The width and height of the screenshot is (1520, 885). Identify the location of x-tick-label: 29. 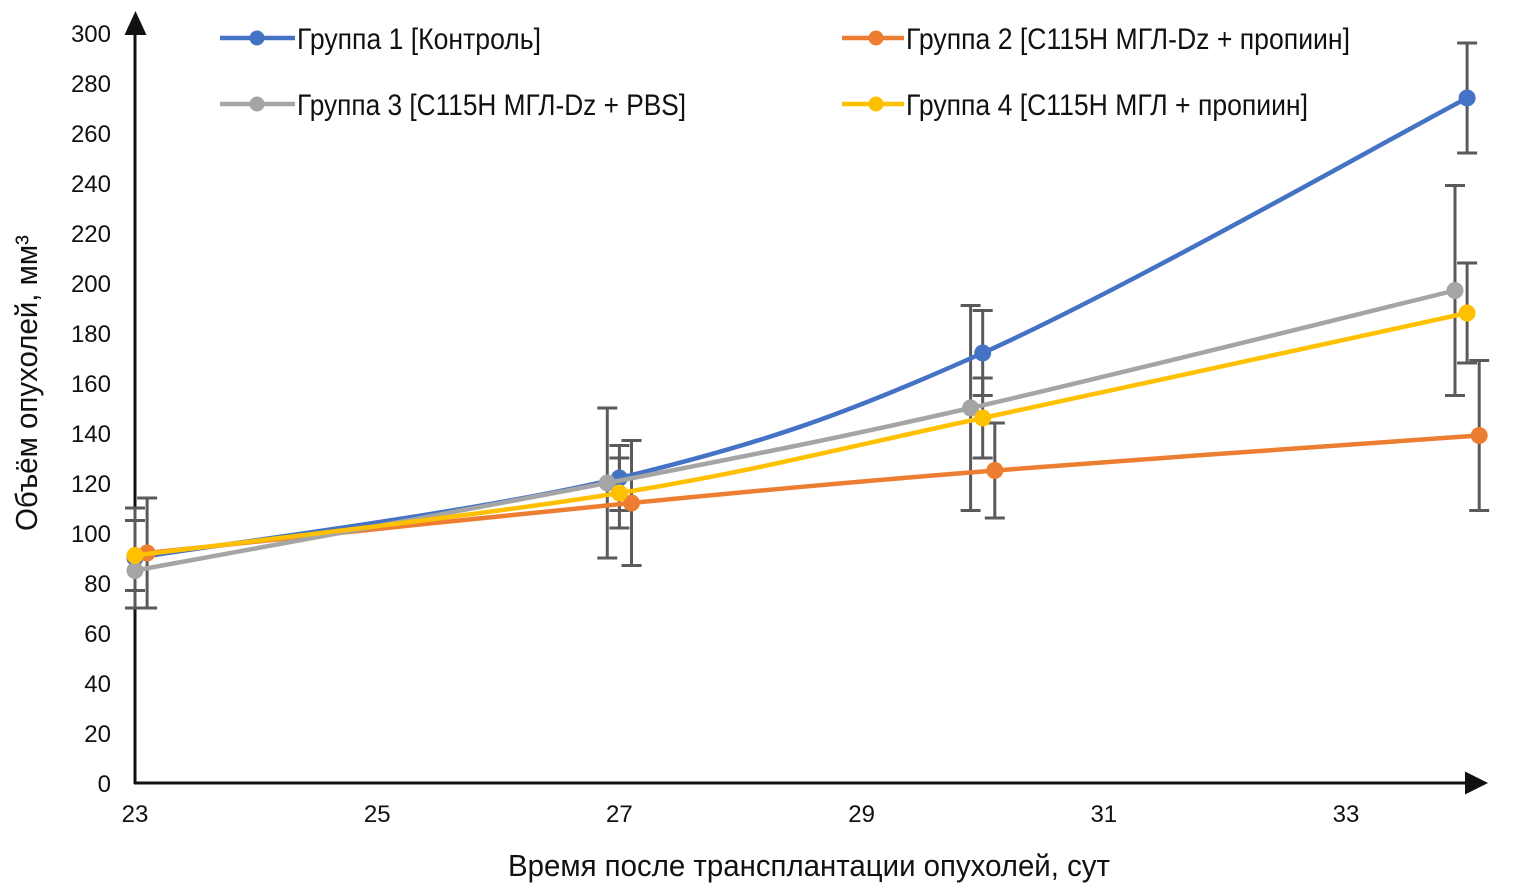
(861, 814).